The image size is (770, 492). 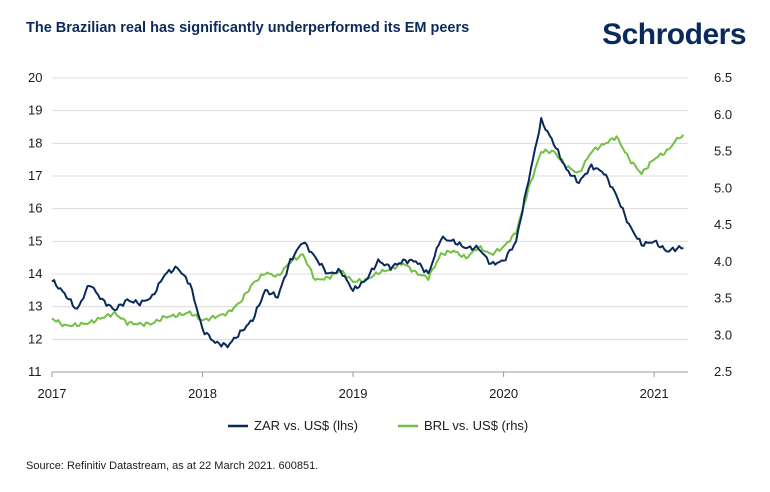 What do you see at coordinates (35, 175) in the screenshot?
I see `left-tick-label: 17` at bounding box center [35, 175].